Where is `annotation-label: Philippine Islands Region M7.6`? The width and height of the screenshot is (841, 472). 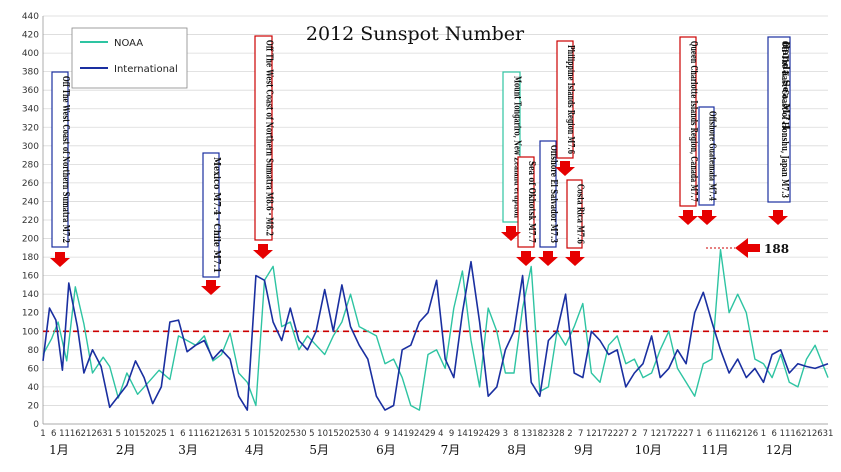
annotation-label: Philippine Islands Region M7.6 is located at coordinates (570, 99).